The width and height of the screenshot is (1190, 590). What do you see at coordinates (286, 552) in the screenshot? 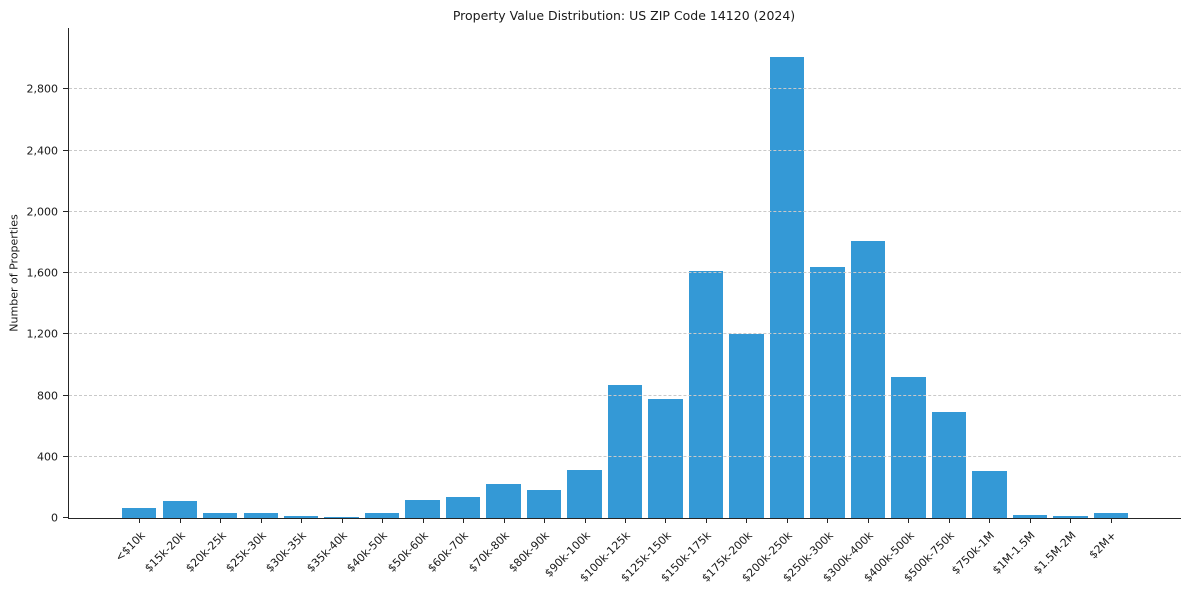
I see `x-tick-label: $30k-35k` at bounding box center [286, 552].